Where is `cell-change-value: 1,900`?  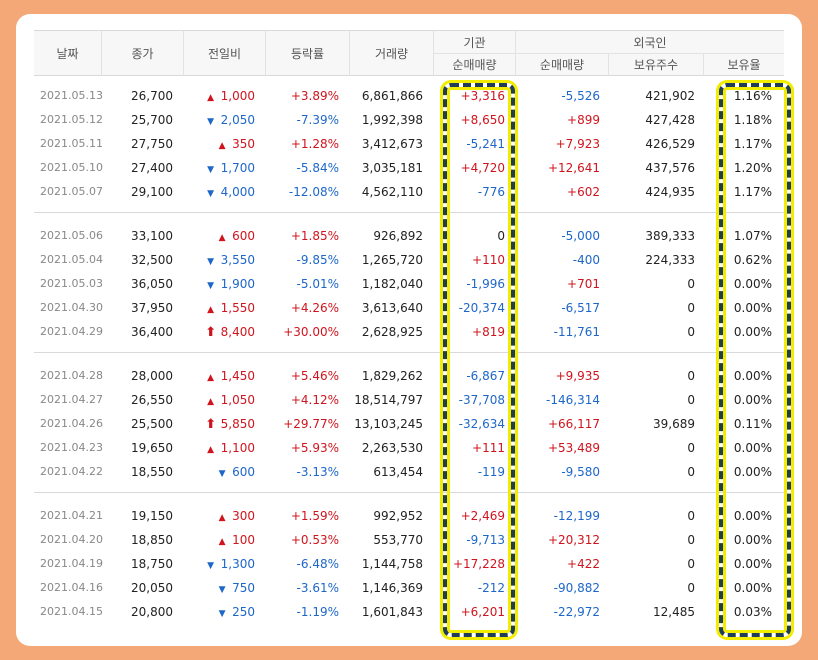
cell-change-value: 1,900 is located at coordinates (237, 284).